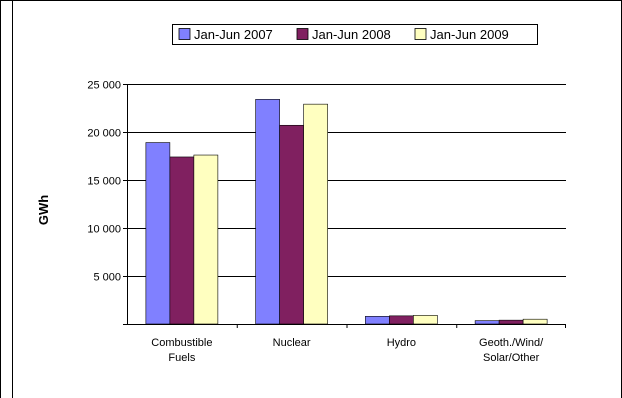 The width and height of the screenshot is (622, 398). I want to click on x-category-label: Nuclear, so click(292, 343).